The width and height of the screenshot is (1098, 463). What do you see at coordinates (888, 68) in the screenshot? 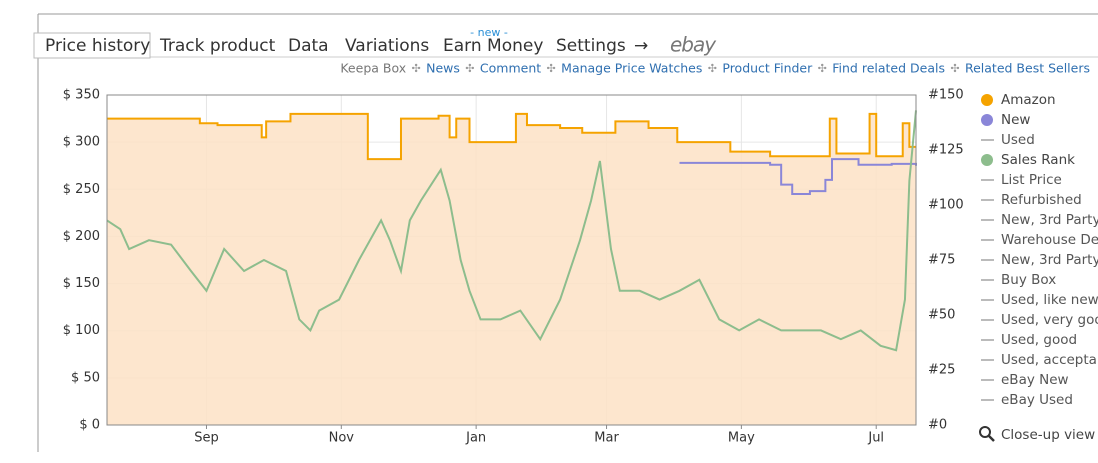
I see `link: Find related Deals` at bounding box center [888, 68].